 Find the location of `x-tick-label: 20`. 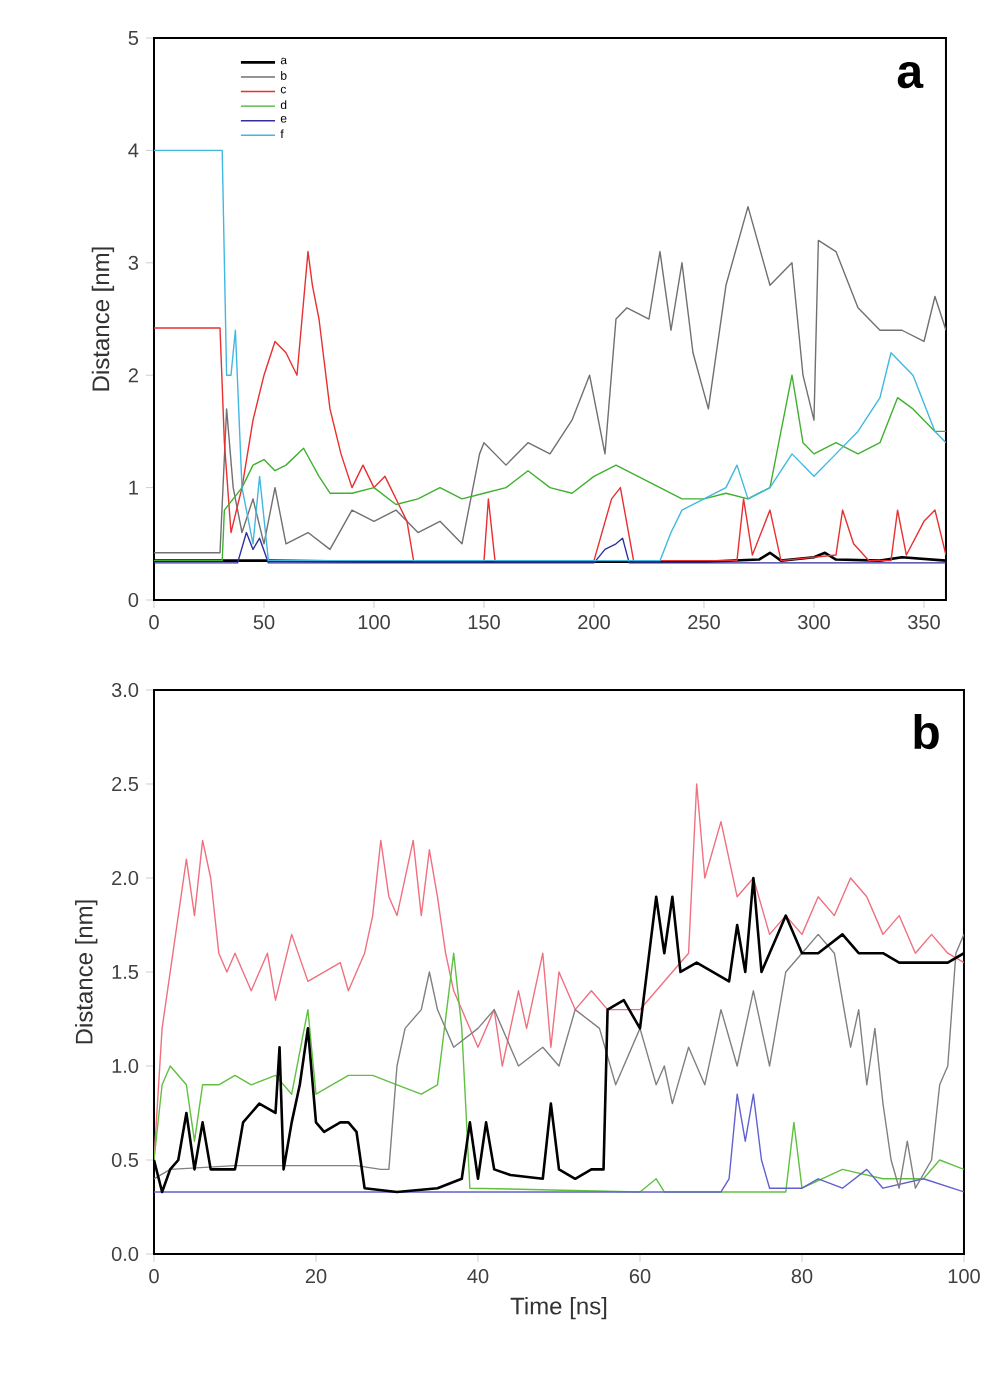

x-tick-label: 20 is located at coordinates (316, 1276).